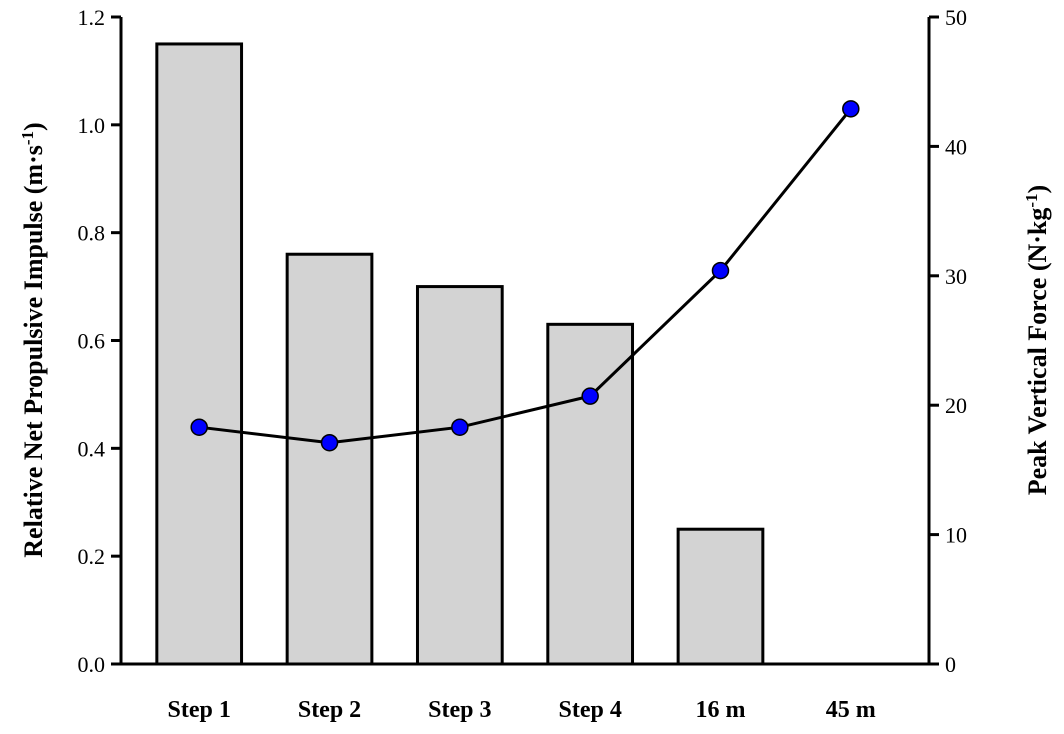 The width and height of the screenshot is (1064, 734). Describe the element at coordinates (522, 710) in the screenshot. I see `x-axis-labels: Step 1 Step 2 Step 3 Step 4 16 m 45 m` at that location.